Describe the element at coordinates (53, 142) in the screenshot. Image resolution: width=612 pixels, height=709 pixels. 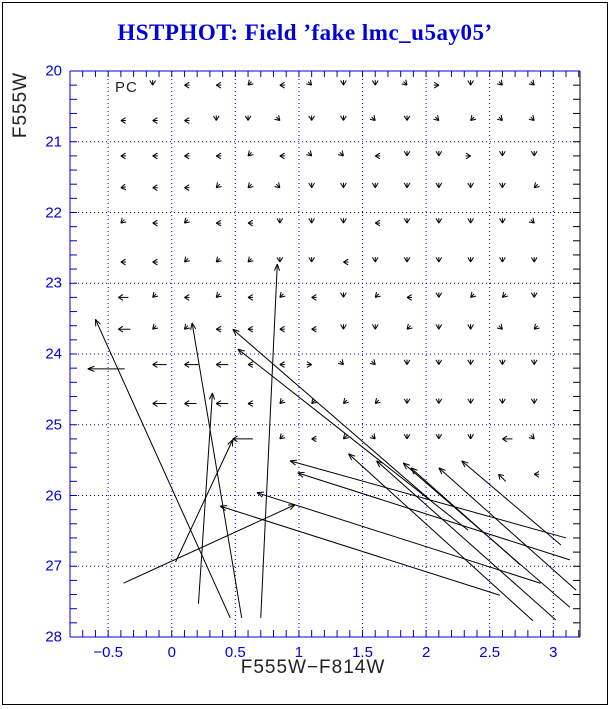
I see `y-tick-label: 21` at that location.